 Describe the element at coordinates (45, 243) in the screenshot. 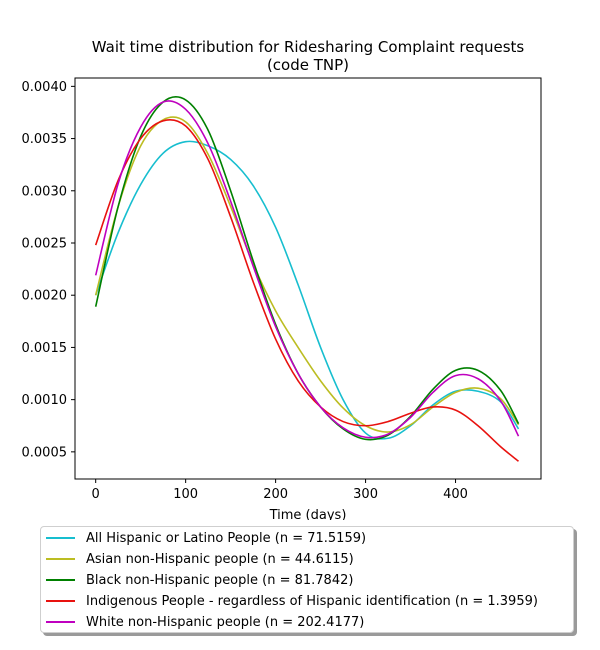

I see `y-tick-label: 0.0025` at that location.